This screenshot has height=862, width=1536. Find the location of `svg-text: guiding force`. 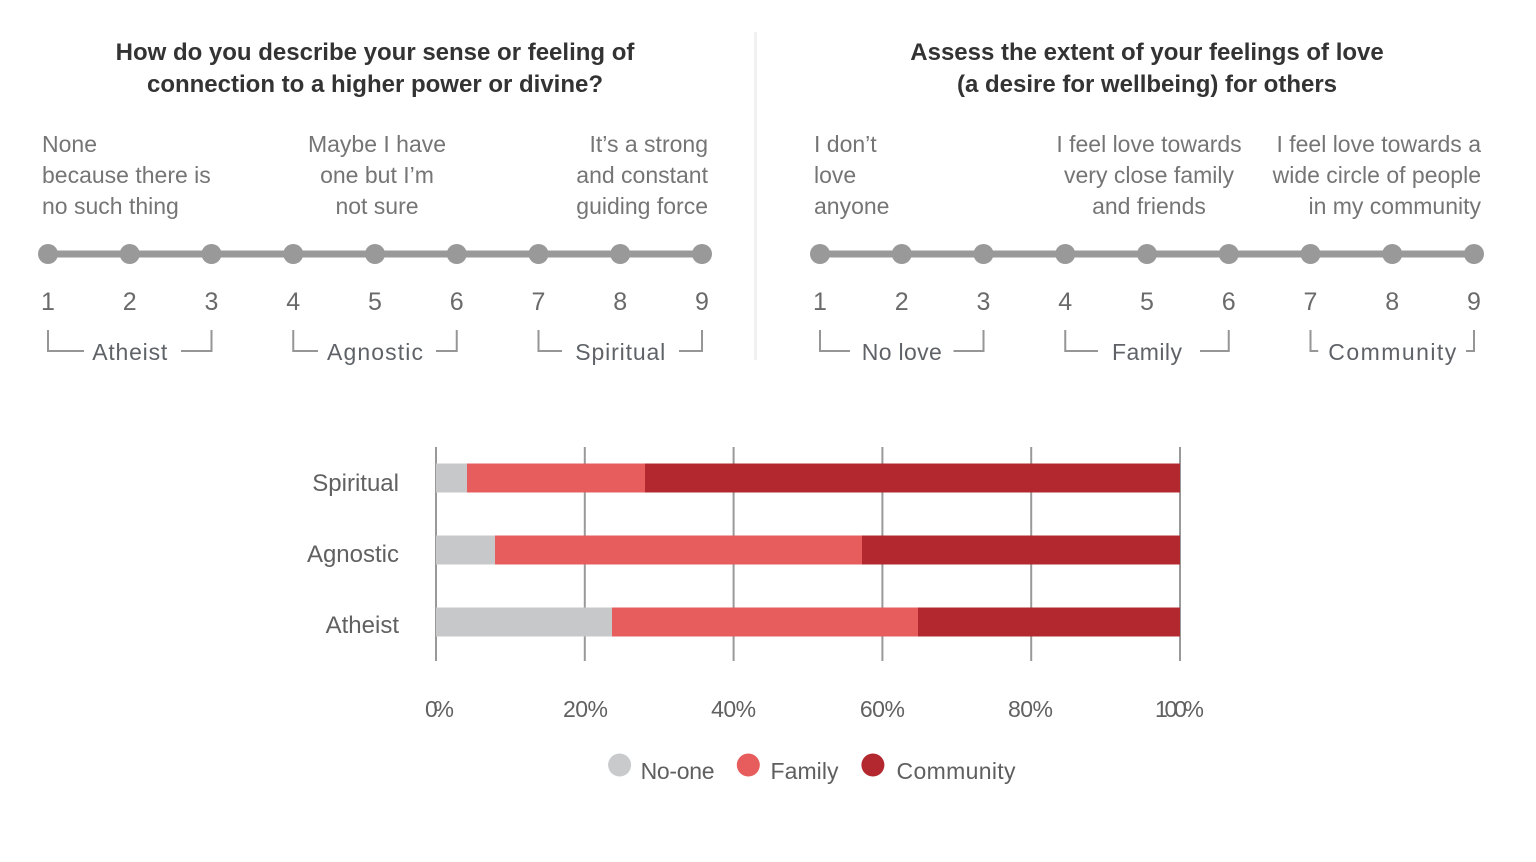

svg-text: guiding force is located at coordinates (642, 206).